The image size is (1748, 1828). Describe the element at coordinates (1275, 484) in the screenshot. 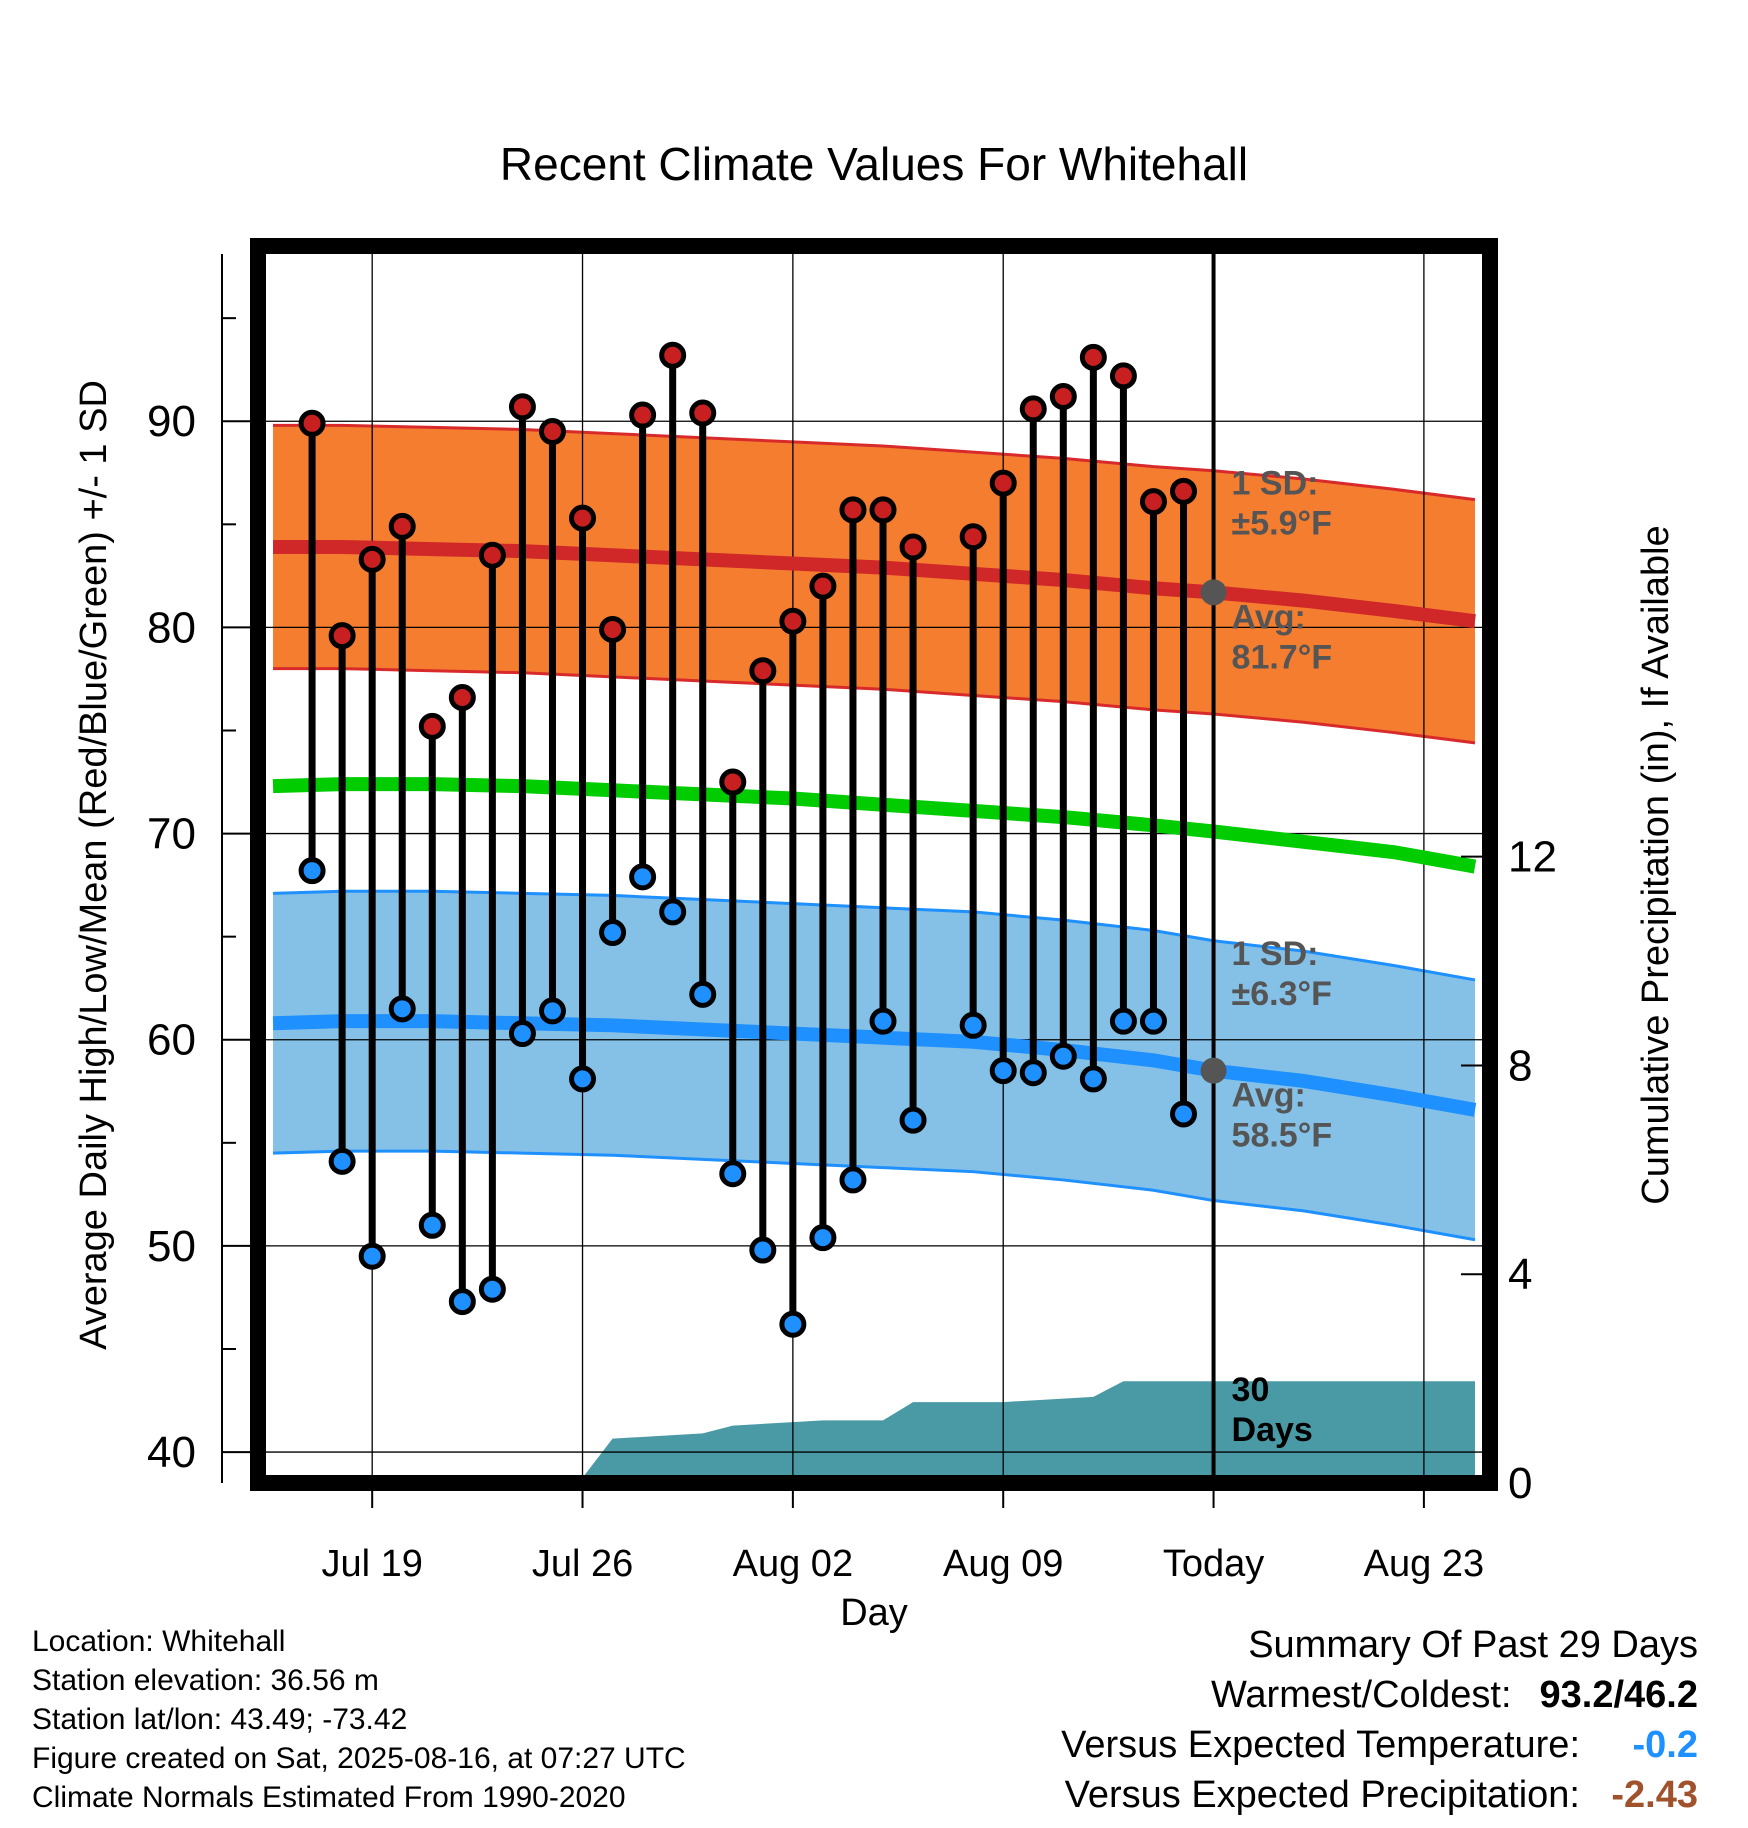

I see `high-sd-annotation: 1 SD:` at that location.